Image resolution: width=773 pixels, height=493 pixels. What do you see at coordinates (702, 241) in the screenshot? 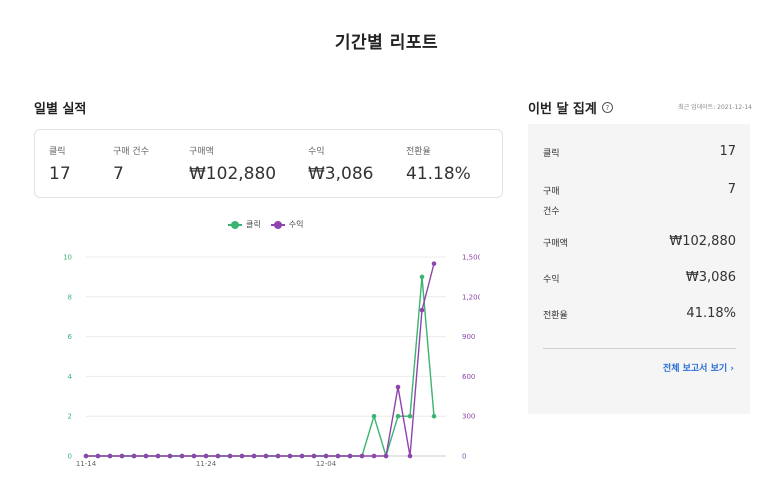
I see `monthly-row-value: ₩102,880` at bounding box center [702, 241].